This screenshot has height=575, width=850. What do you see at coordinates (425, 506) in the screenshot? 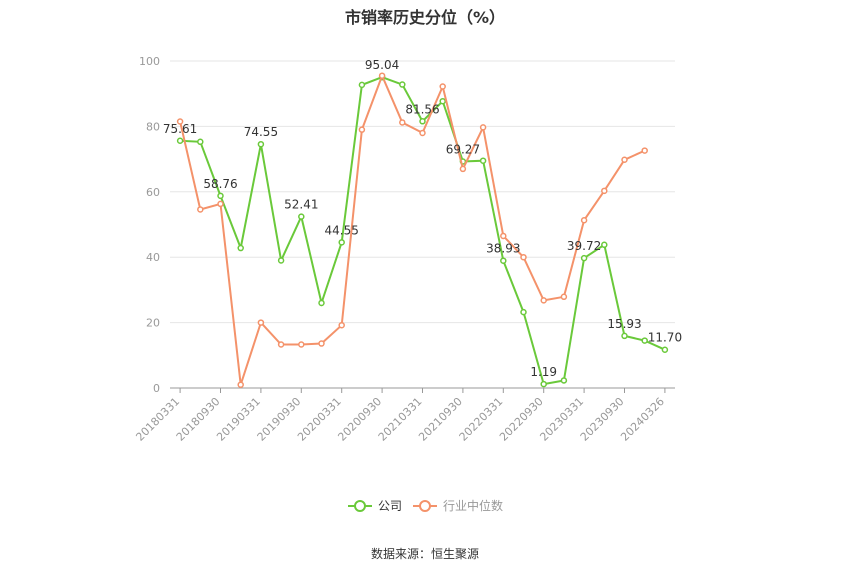
I see `legend-industry-marker` at bounding box center [425, 506].